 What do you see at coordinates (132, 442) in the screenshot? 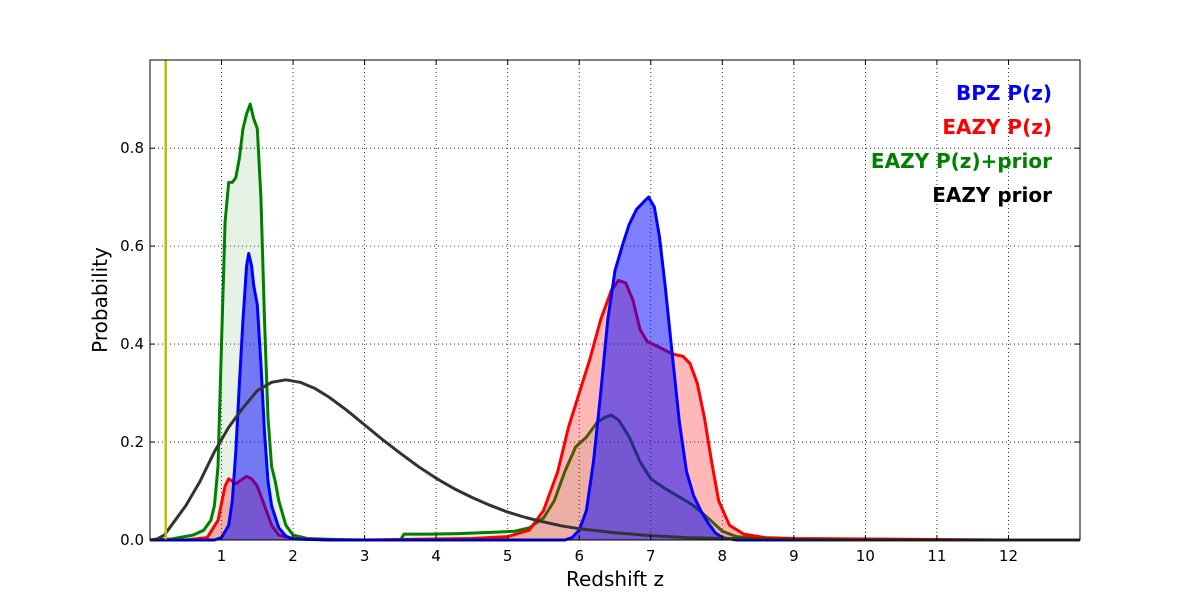
I see `y-tick-label-1: 0.2` at bounding box center [132, 442].